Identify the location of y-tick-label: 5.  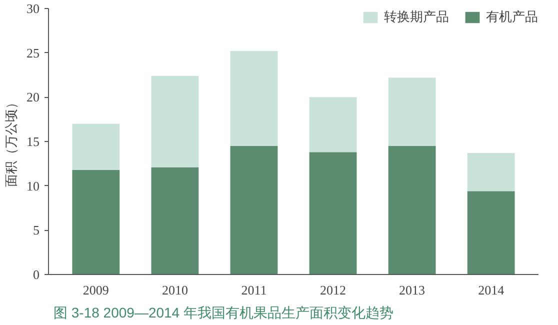
(36, 230).